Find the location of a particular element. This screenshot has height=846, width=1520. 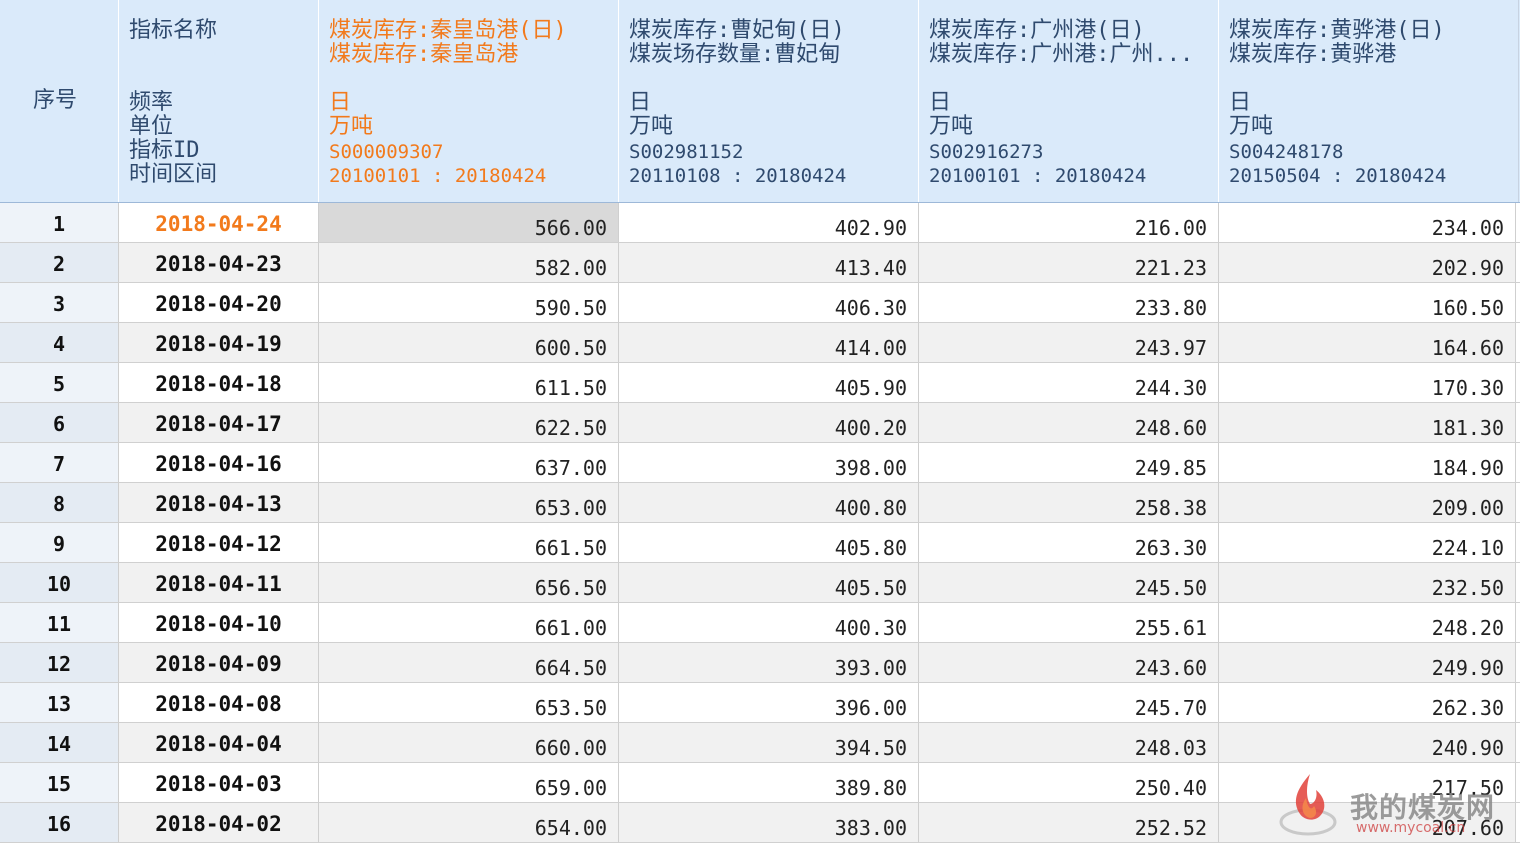

value-cell-caofeidian: 400.30 is located at coordinates (769, 622).